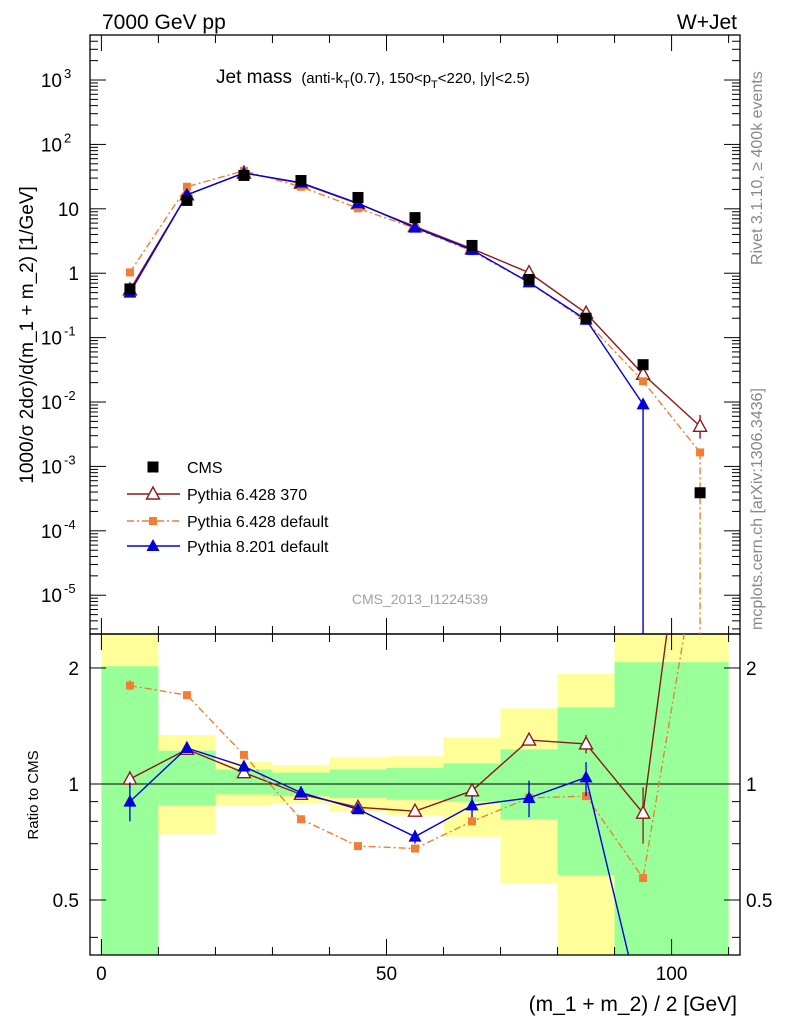 This screenshot has height=1024, width=786. What do you see at coordinates (70, 331) in the screenshot?
I see `y-tick-label-exponent: -1` at bounding box center [70, 331].